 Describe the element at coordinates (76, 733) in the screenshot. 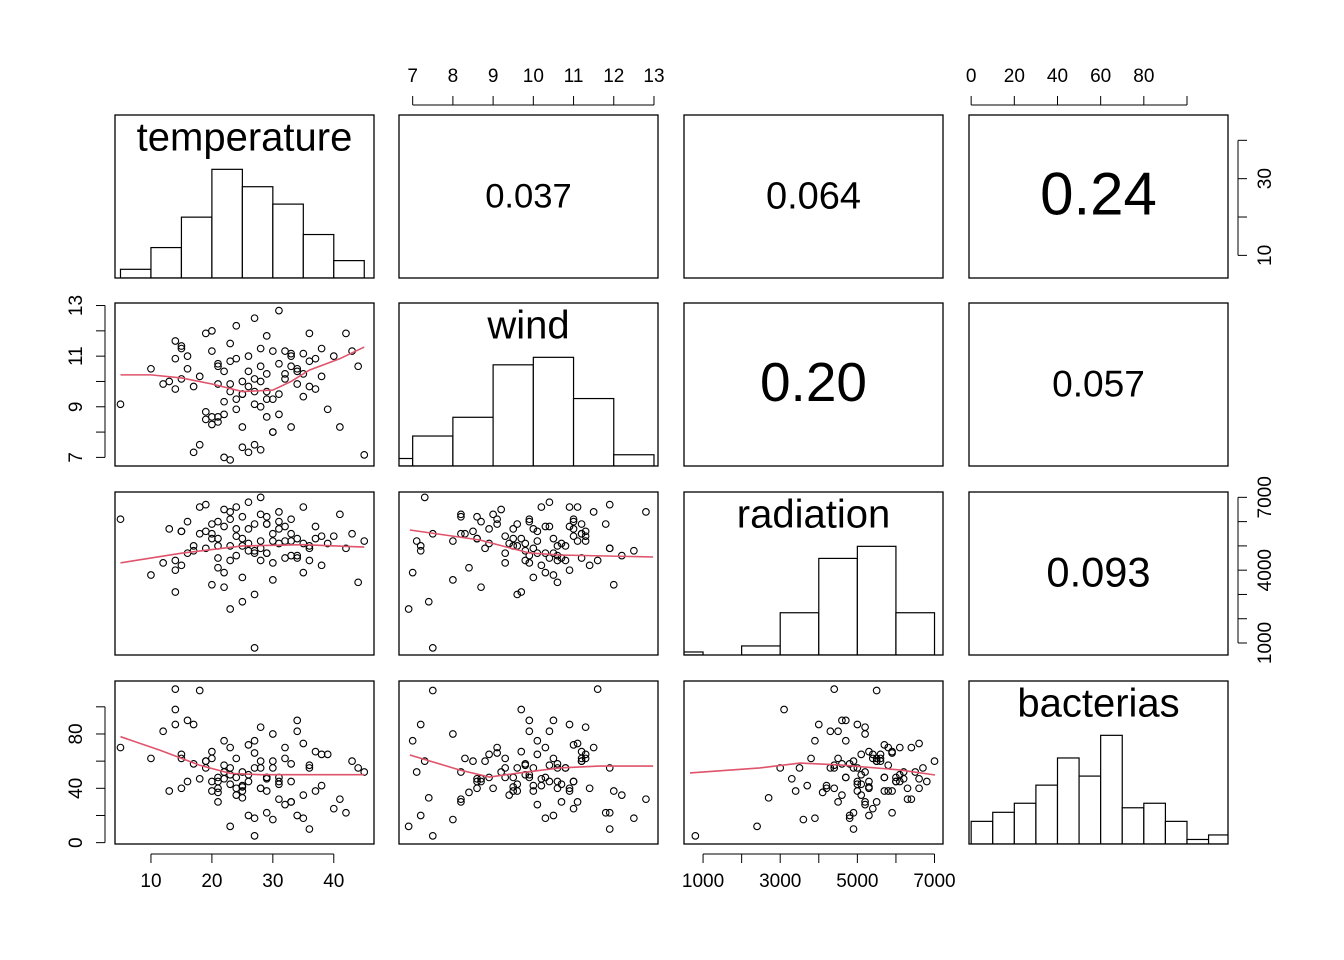

I see `tick-label: 80` at that location.